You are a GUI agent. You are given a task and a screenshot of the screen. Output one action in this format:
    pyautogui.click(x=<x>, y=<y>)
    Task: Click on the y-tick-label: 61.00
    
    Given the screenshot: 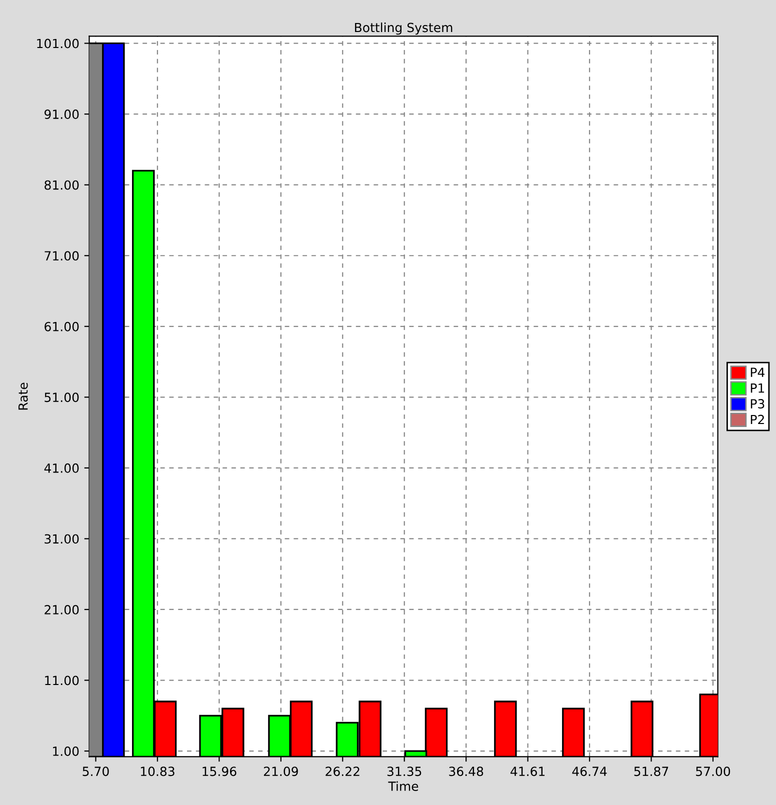 What is the action you would take?
    pyautogui.click(x=61, y=327)
    